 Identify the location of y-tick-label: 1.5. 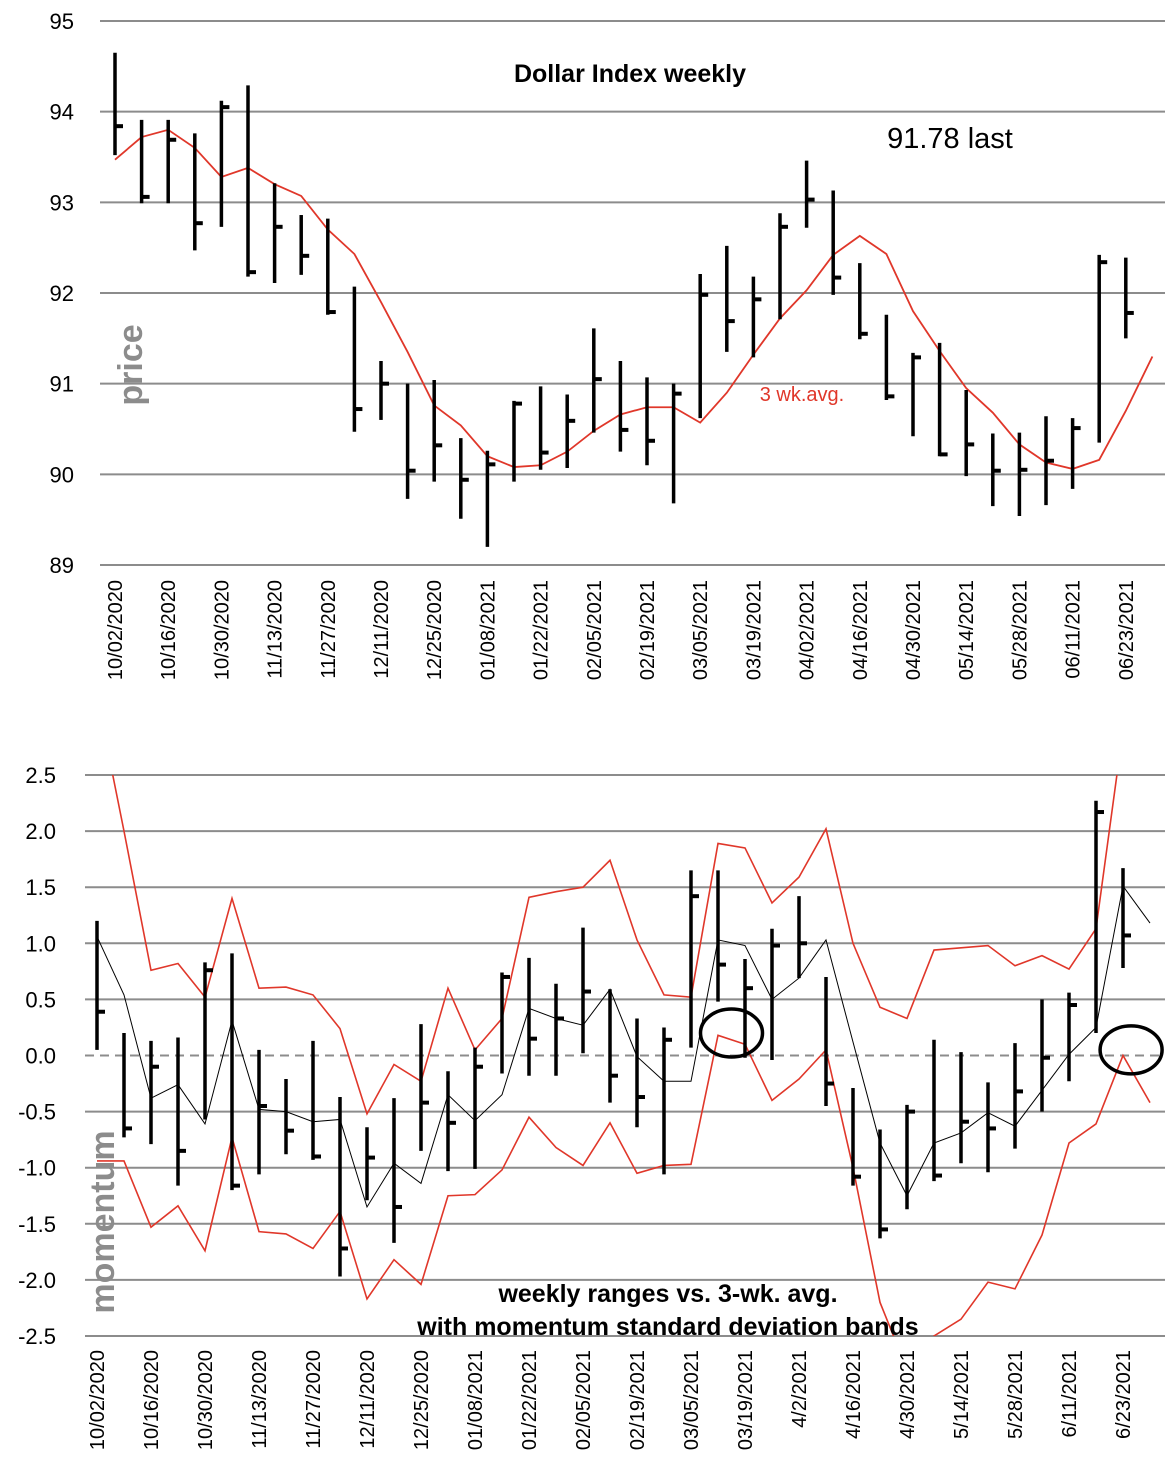
(40, 887).